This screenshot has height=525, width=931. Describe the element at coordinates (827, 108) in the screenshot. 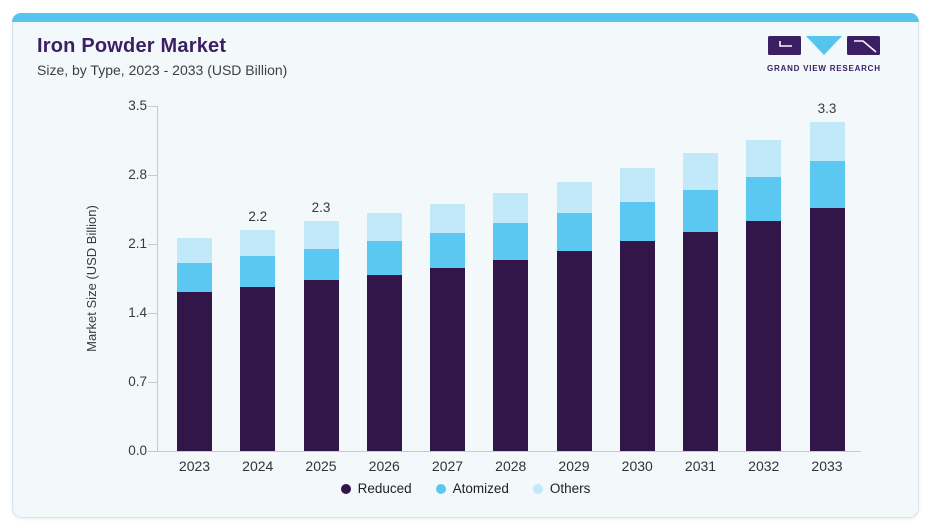

I see `bar-value-label-2033: 3.3` at that location.